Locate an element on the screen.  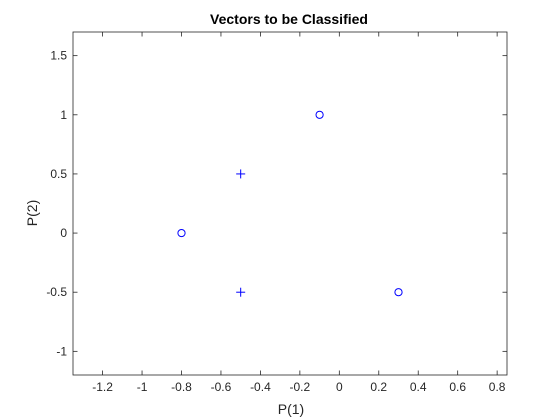
y-tick-label: -1 is located at coordinates (61, 351).